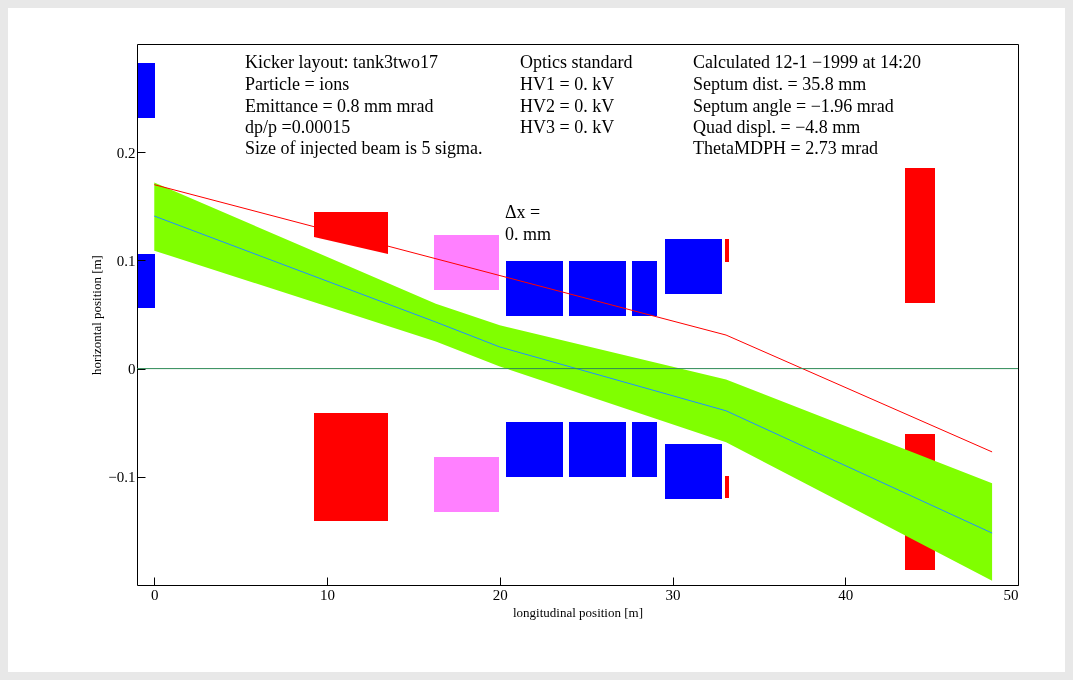 This screenshot has width=1073, height=680. Describe the element at coordinates (132, 369) in the screenshot. I see `y-tick-label: 0` at that location.